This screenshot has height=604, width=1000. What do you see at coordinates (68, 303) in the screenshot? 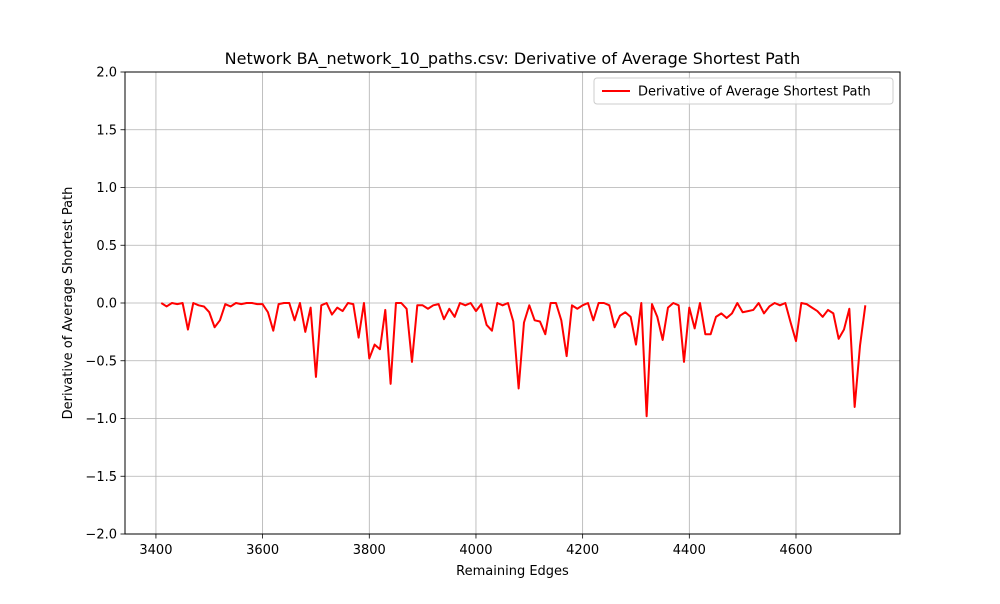
I see `y-axis-label: Derivative of Average Shortest Path` at bounding box center [68, 303].